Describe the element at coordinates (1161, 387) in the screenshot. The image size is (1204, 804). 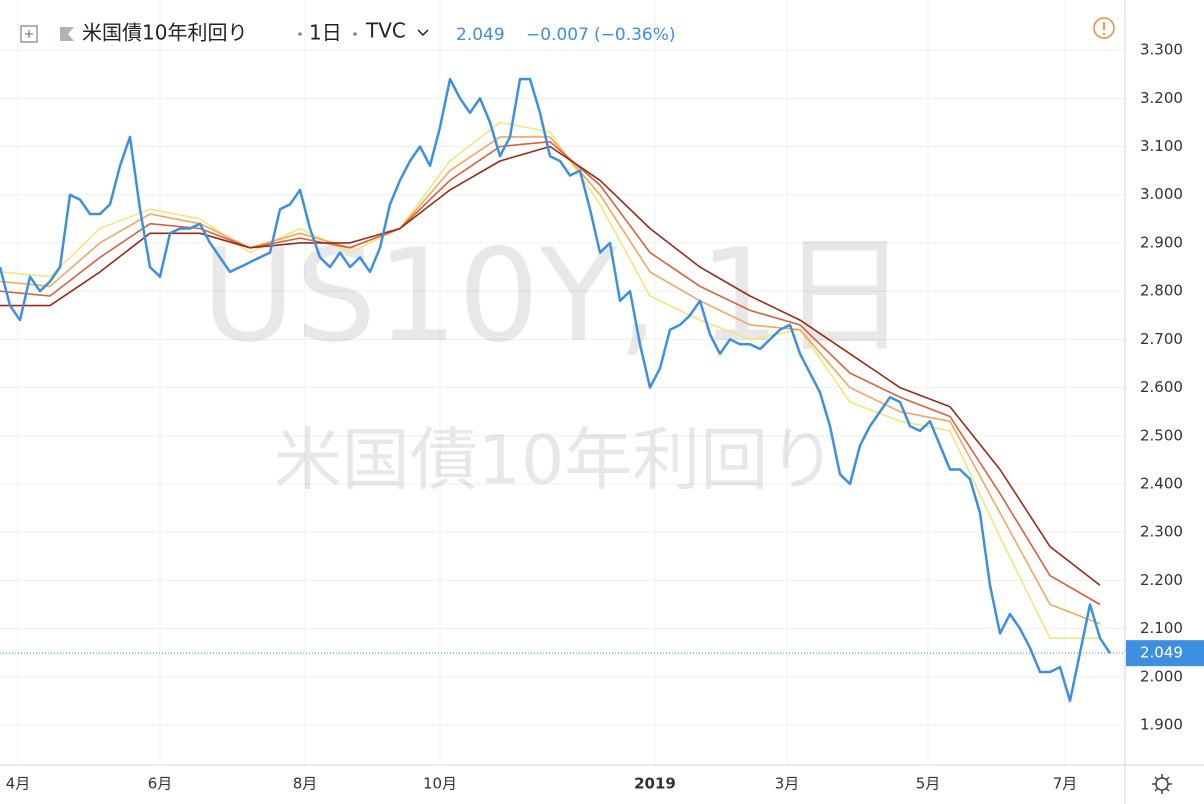
I see `y-tick-label: 2.600` at that location.